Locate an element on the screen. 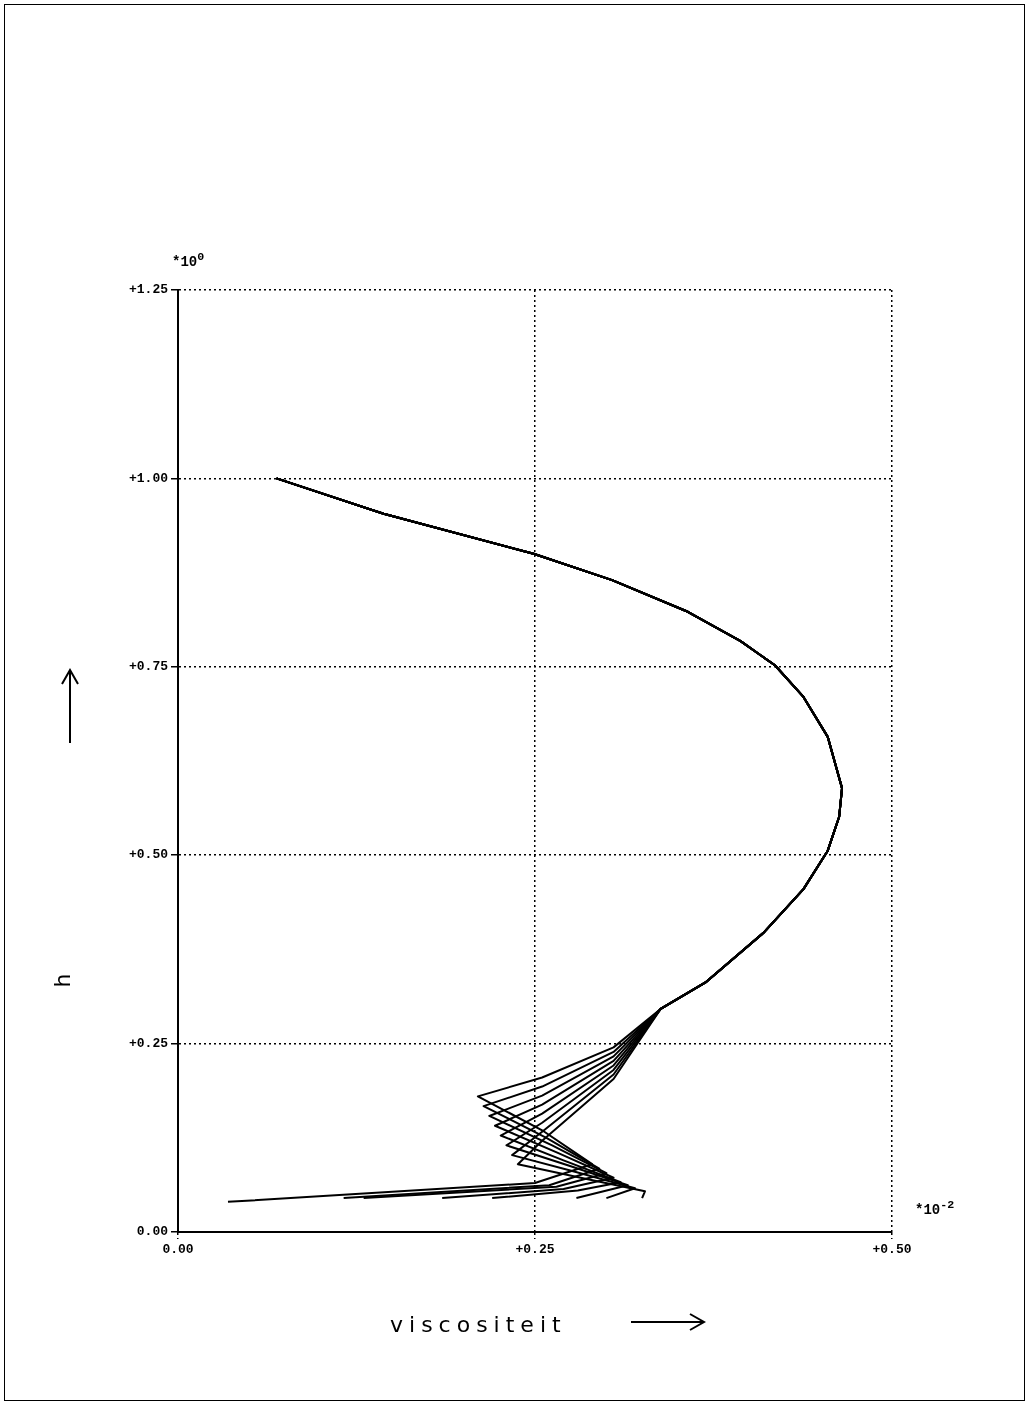 This screenshot has height=1407, width=1031. text: *10$^{-2}$ is located at coordinates (935, 1208).